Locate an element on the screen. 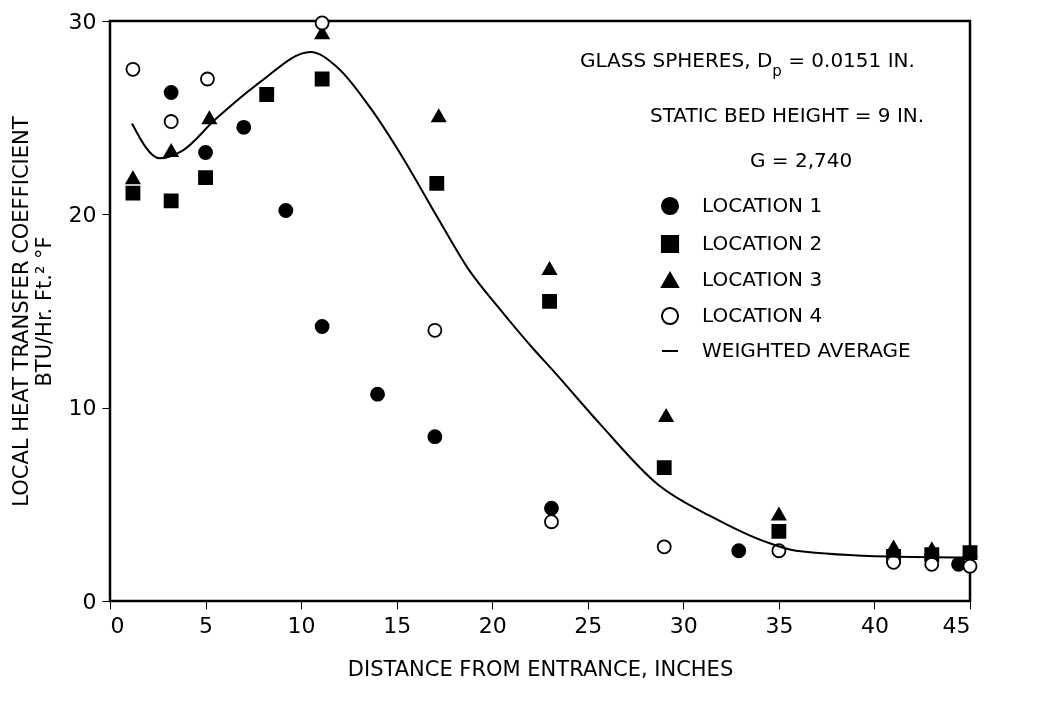 The height and width of the screenshot is (717, 1062). x-axis-title: DISTANCE FROM ENTRANCE, INCHES is located at coordinates (540, 668).